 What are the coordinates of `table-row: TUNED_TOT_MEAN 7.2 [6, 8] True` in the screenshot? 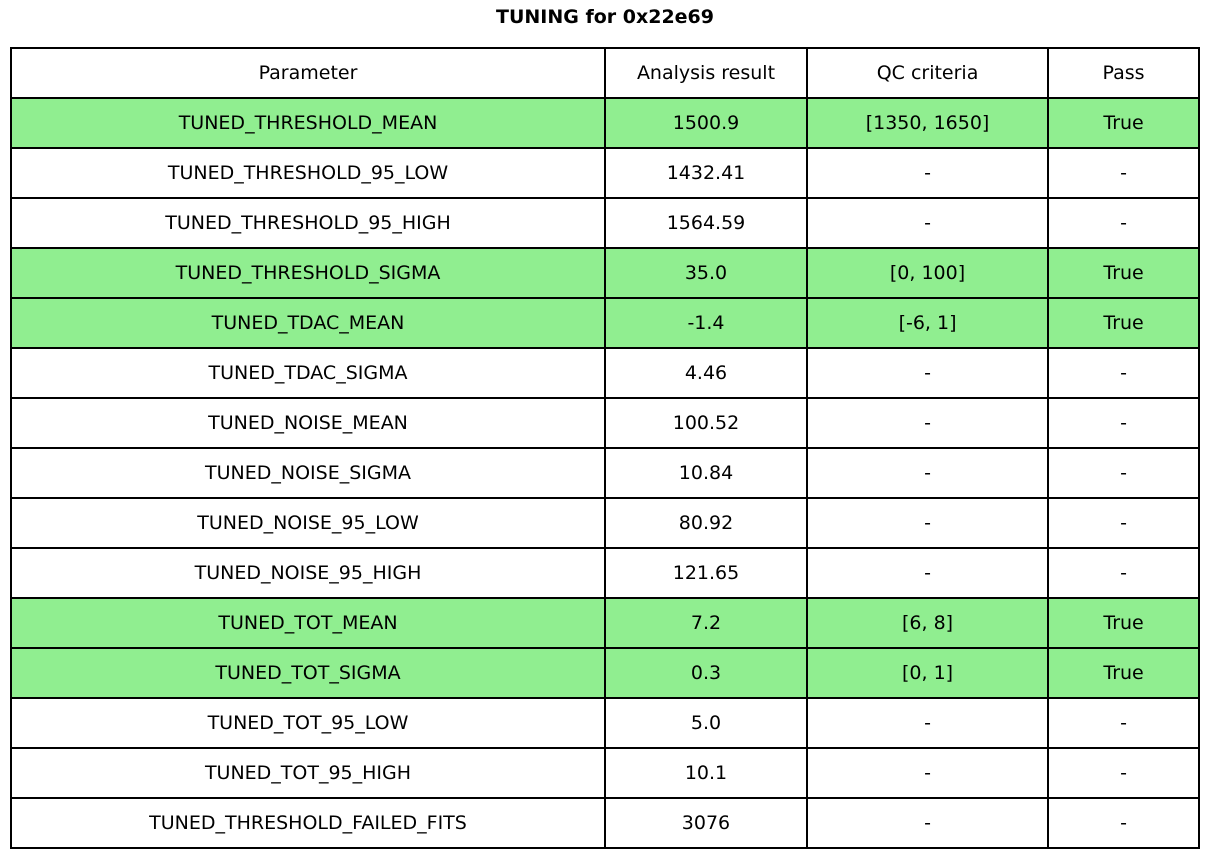 It's located at (605, 623).